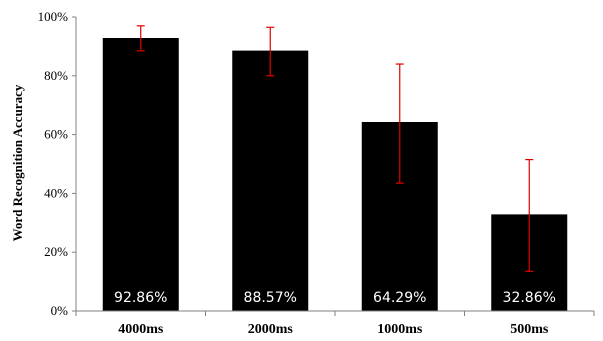  What do you see at coordinates (56, 75) in the screenshot?
I see `y-tick-label: 80%` at bounding box center [56, 75].